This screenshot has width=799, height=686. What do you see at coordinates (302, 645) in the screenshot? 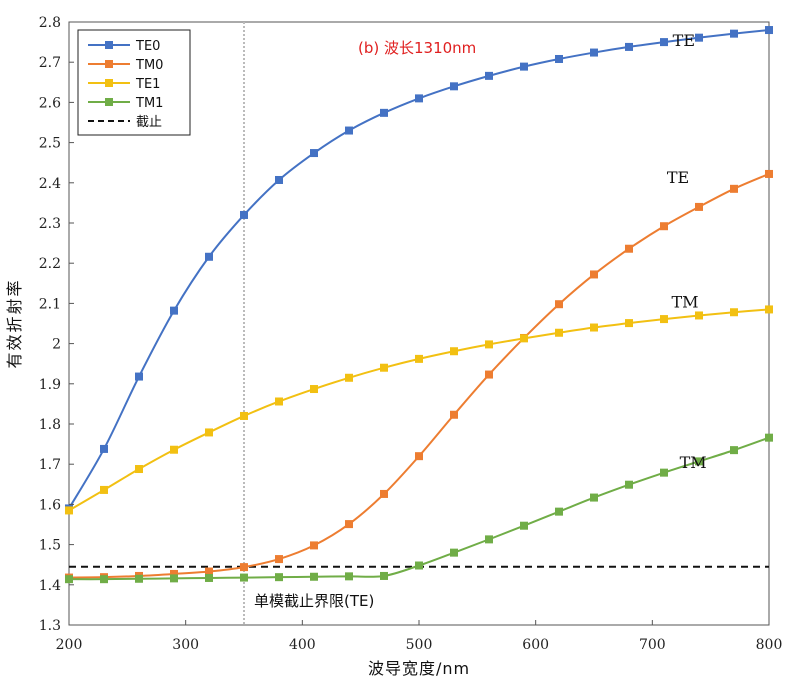
I see `x-tick-label: 400` at bounding box center [302, 645].